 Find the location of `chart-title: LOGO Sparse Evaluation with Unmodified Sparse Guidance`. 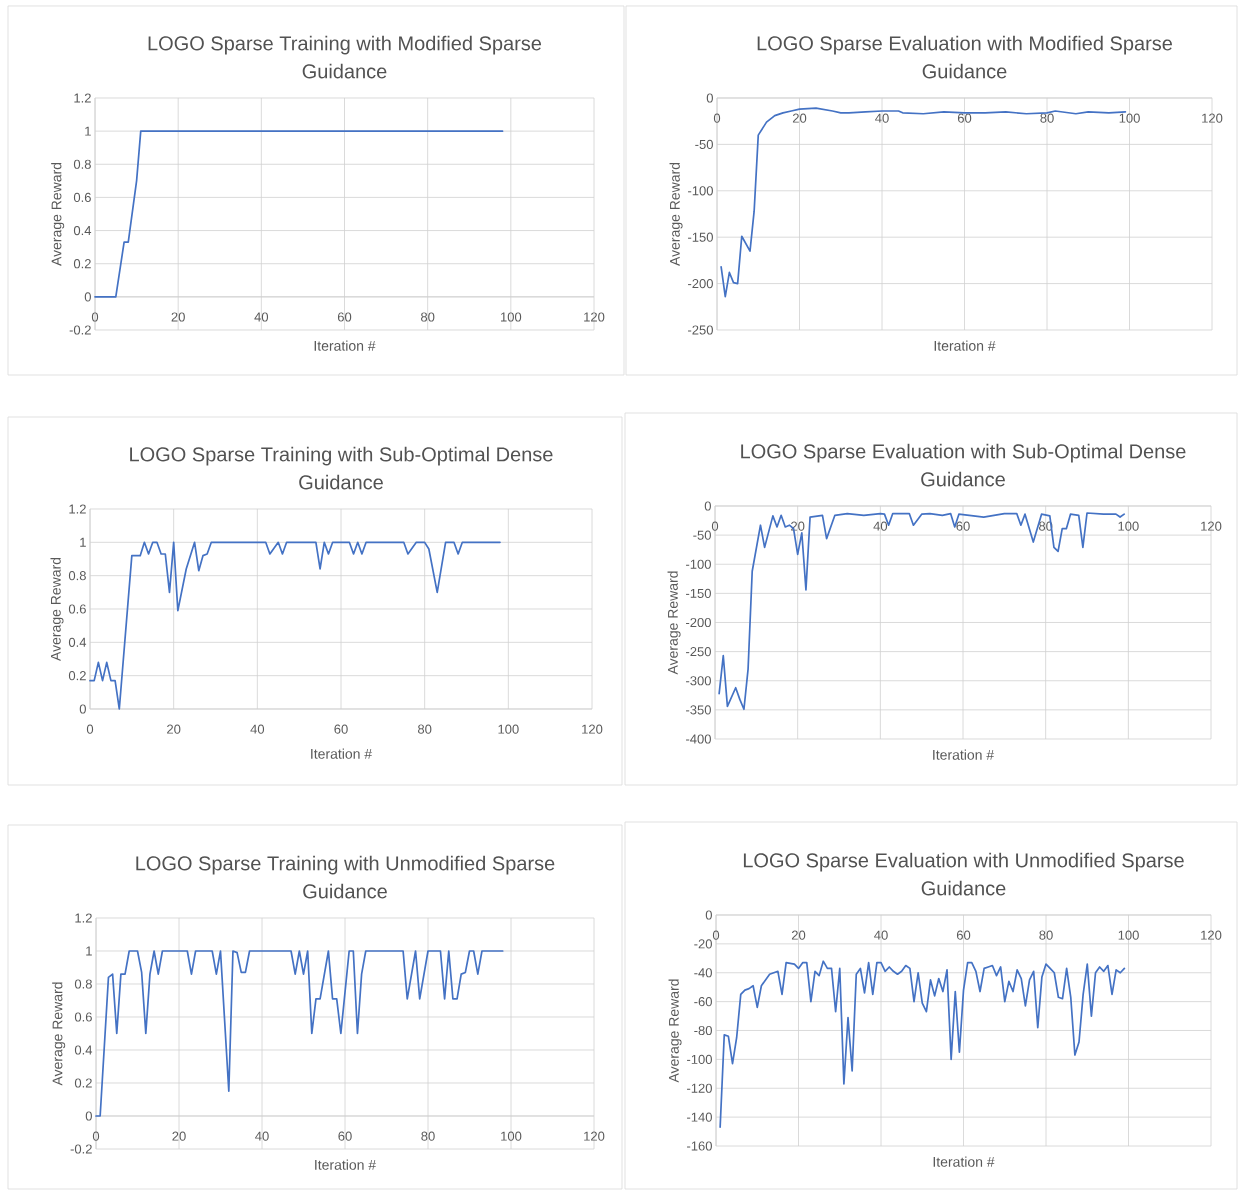

chart-title: LOGO Sparse Evaluation with Unmodified Sparse Guidance is located at coordinates (963, 874).